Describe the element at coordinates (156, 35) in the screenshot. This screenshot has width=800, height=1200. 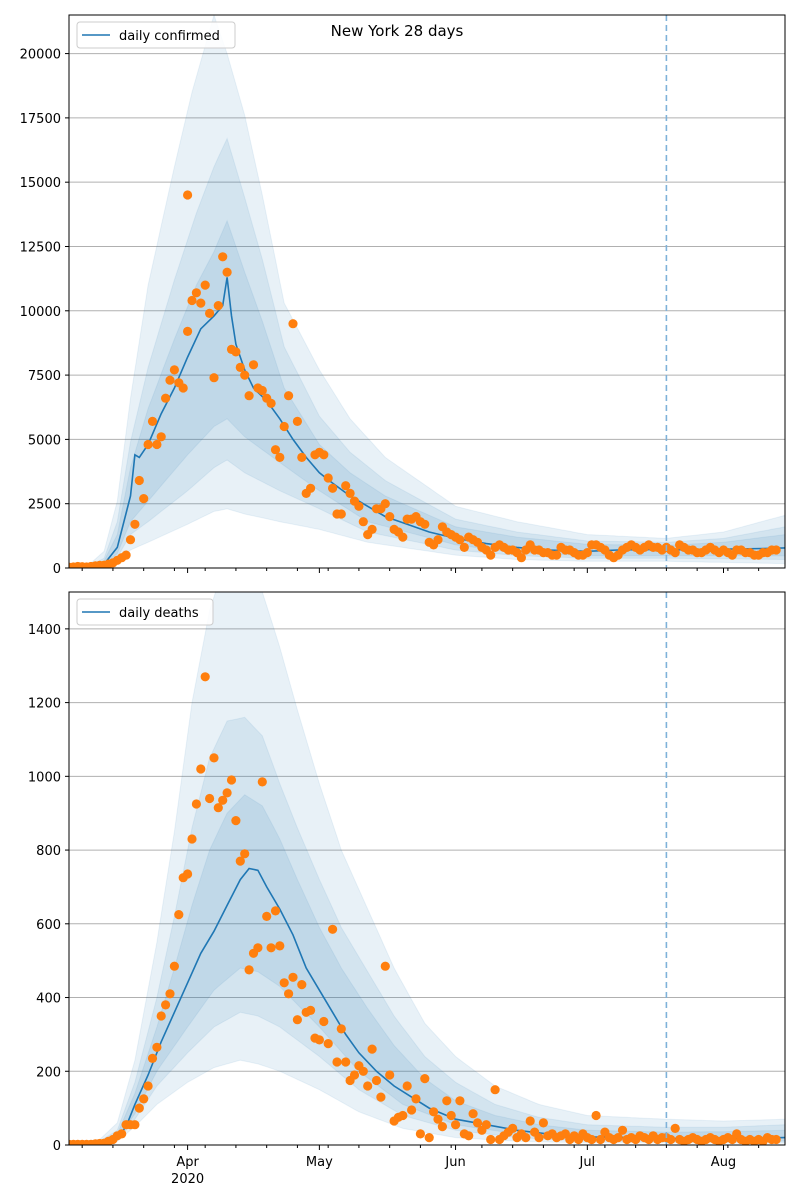
I see `legend: daily confirmed` at that location.